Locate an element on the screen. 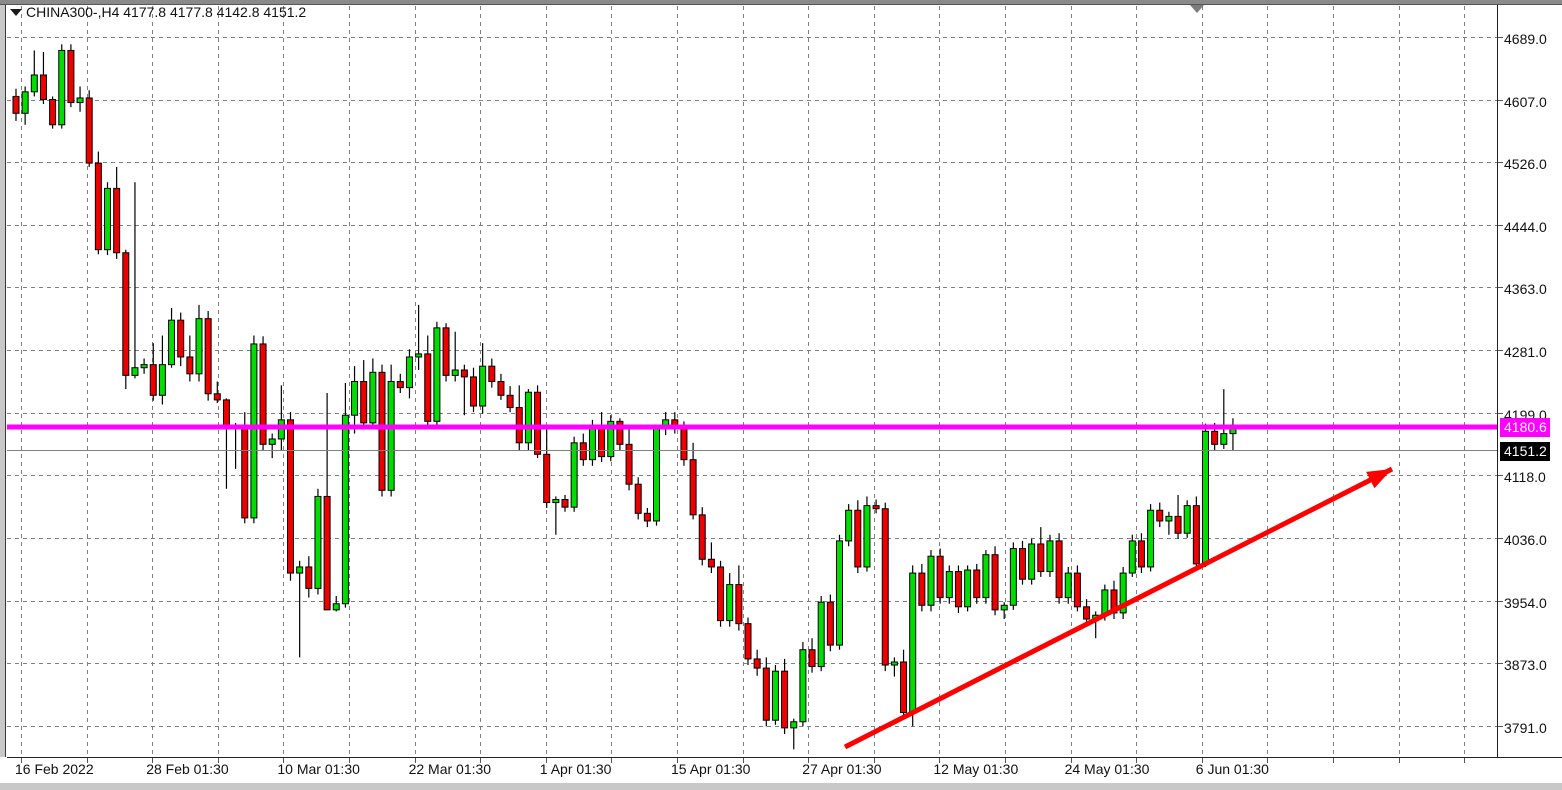 This screenshot has height=790, width=1562. price-axis-label: 4689.0 is located at coordinates (1525, 39).